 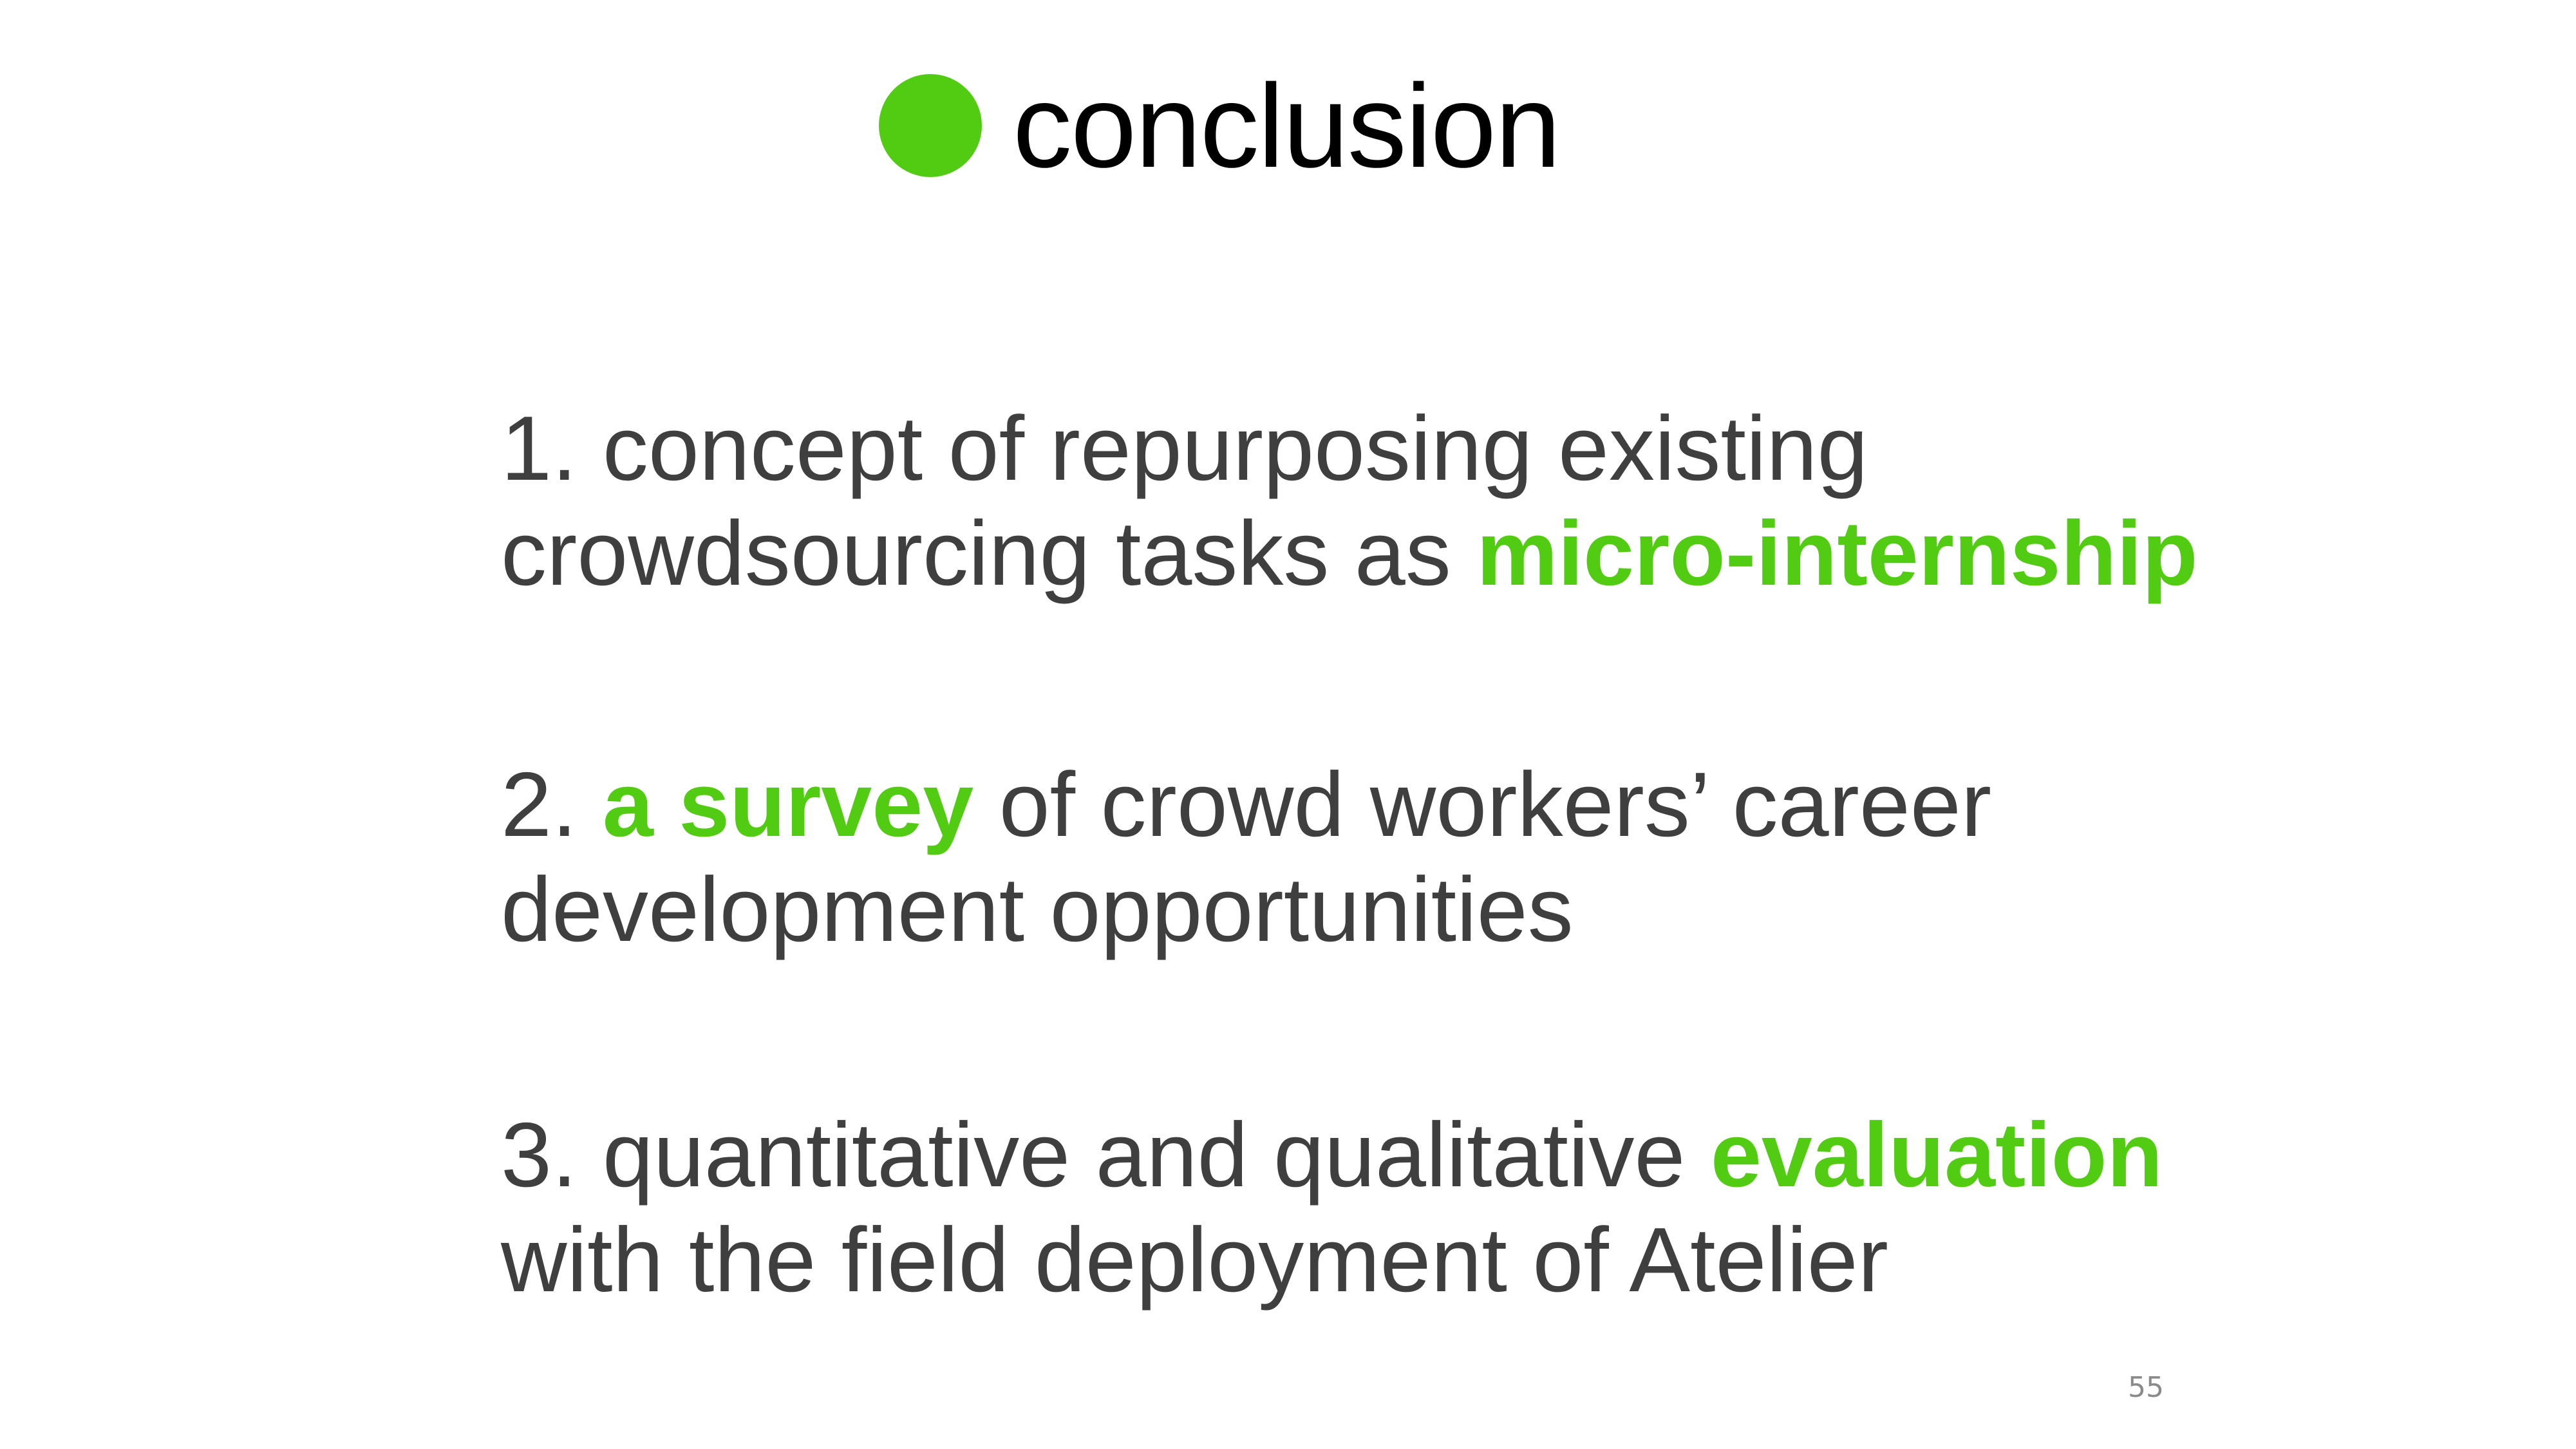 I want to click on item-1-line-1: 1. concept of repurposing existing, so click(x=1184, y=448).